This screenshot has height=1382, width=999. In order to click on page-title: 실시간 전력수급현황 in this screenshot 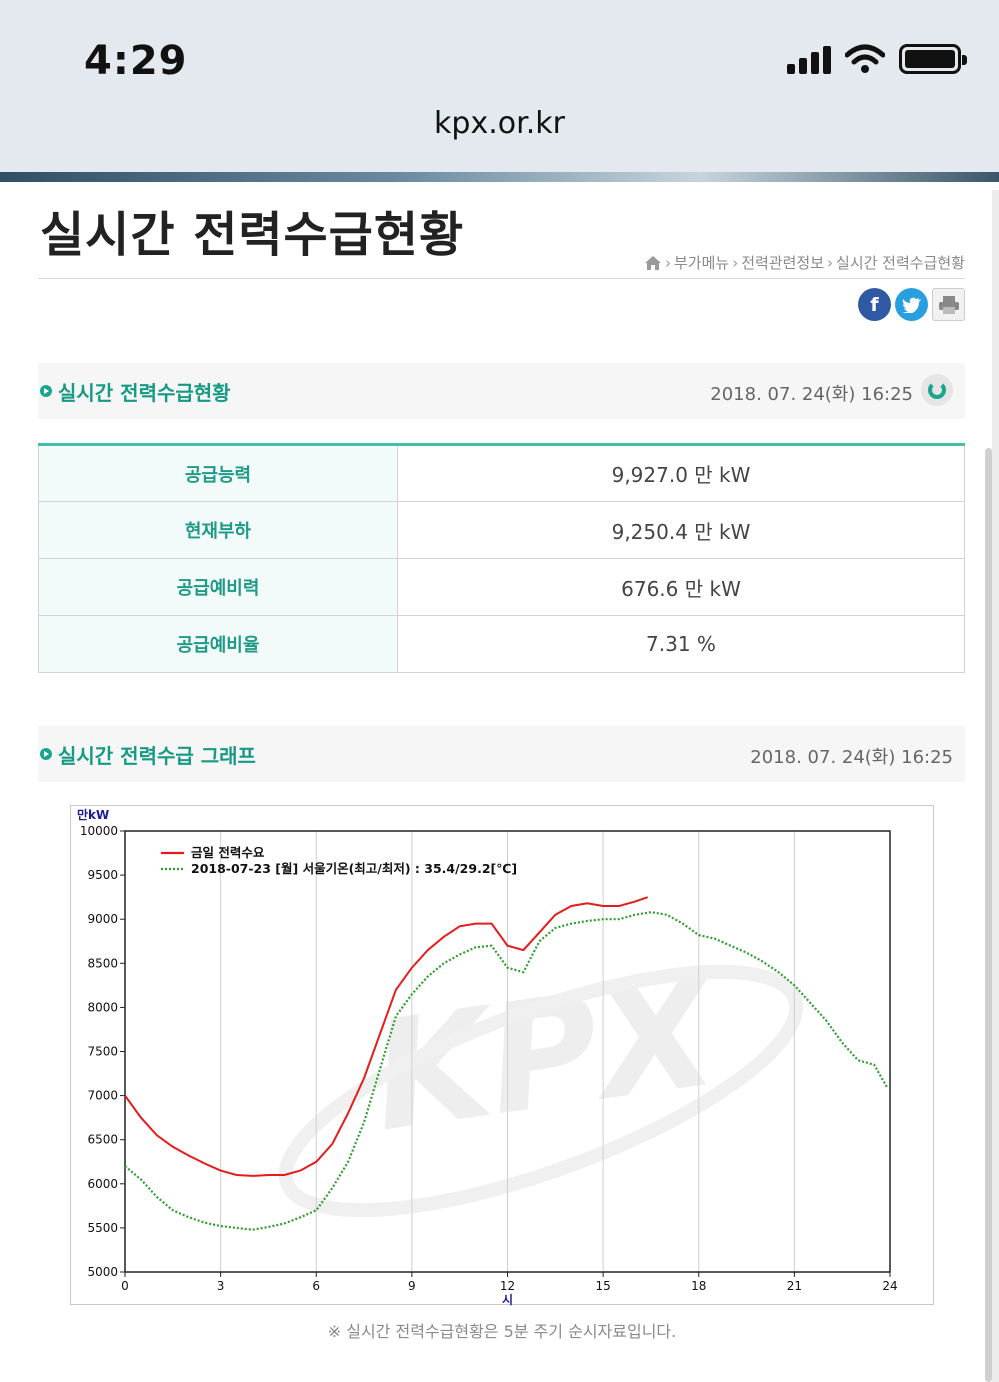, I will do `click(252, 235)`.